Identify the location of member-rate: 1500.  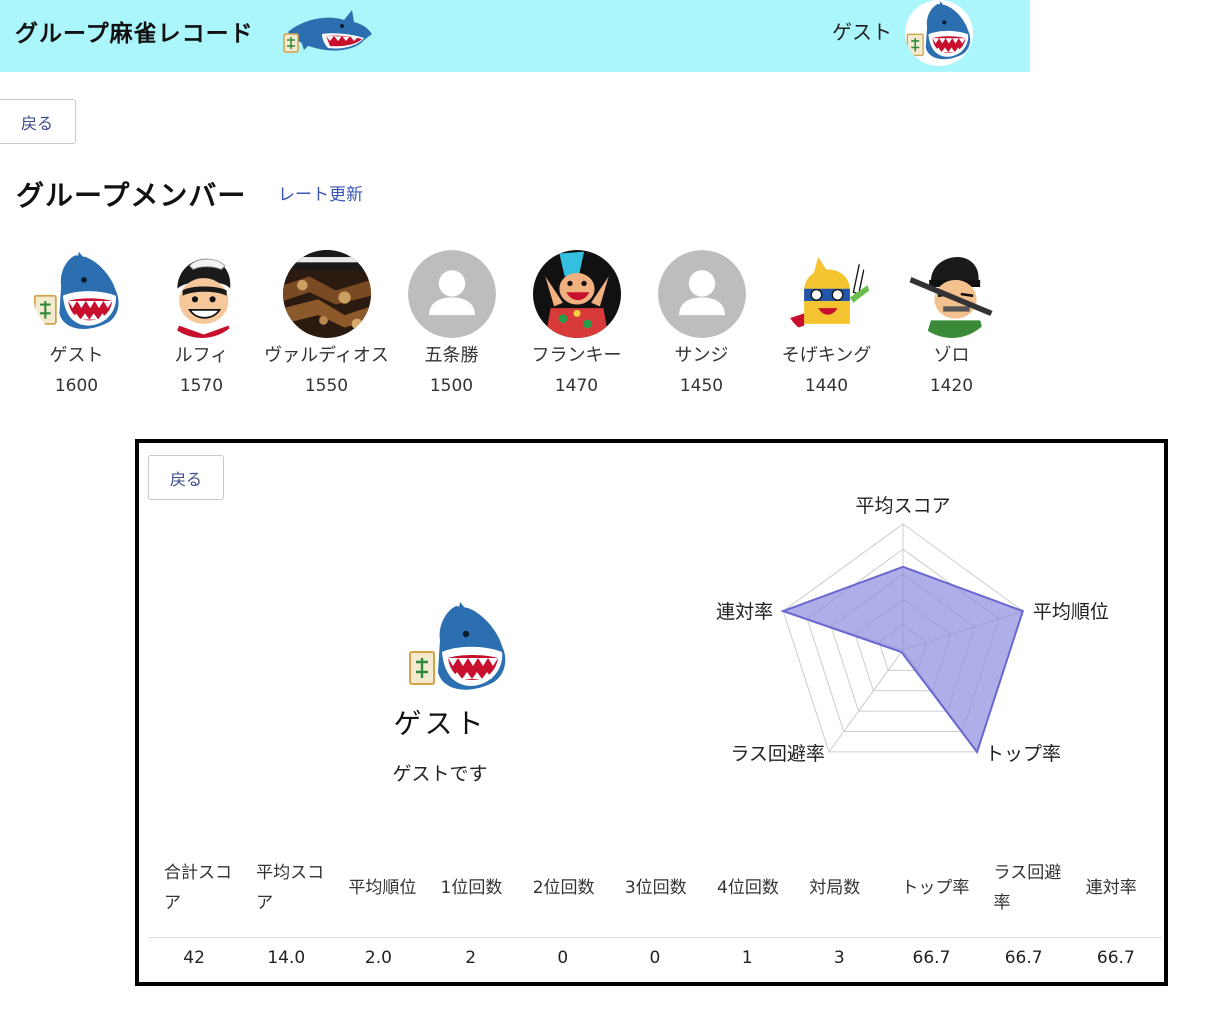
(451, 386).